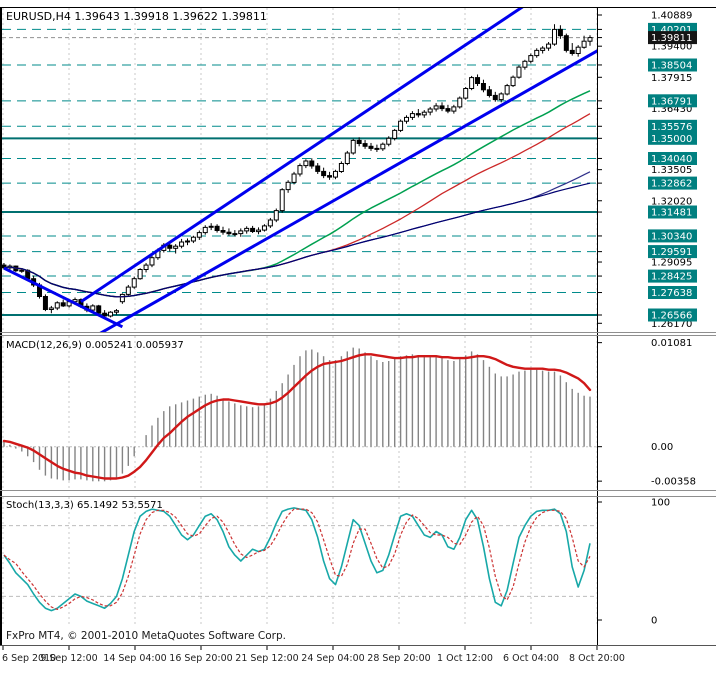 This screenshot has width=716, height=673. I want to click on time-tick-label: 8 Oct 20:00, so click(597, 658).